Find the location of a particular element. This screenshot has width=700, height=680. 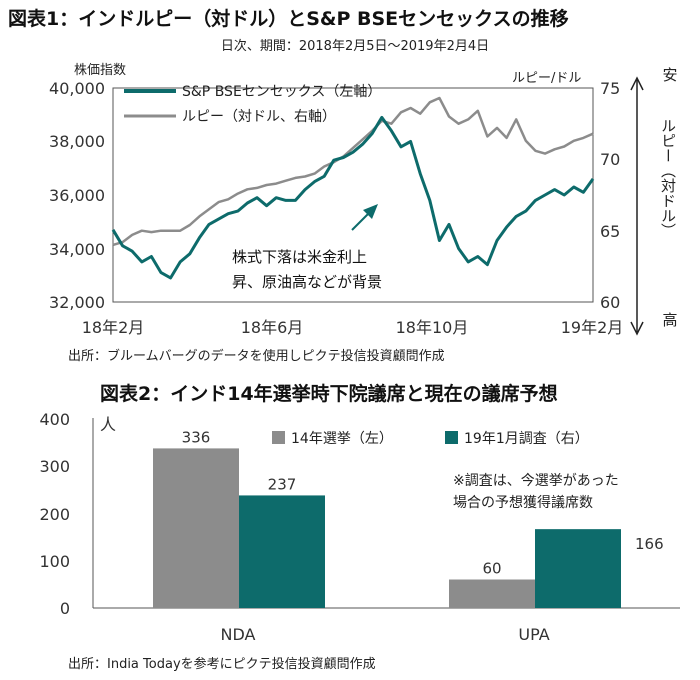

legend-label-rupee: ルピー（対ドル、右軸） is located at coordinates (259, 117).